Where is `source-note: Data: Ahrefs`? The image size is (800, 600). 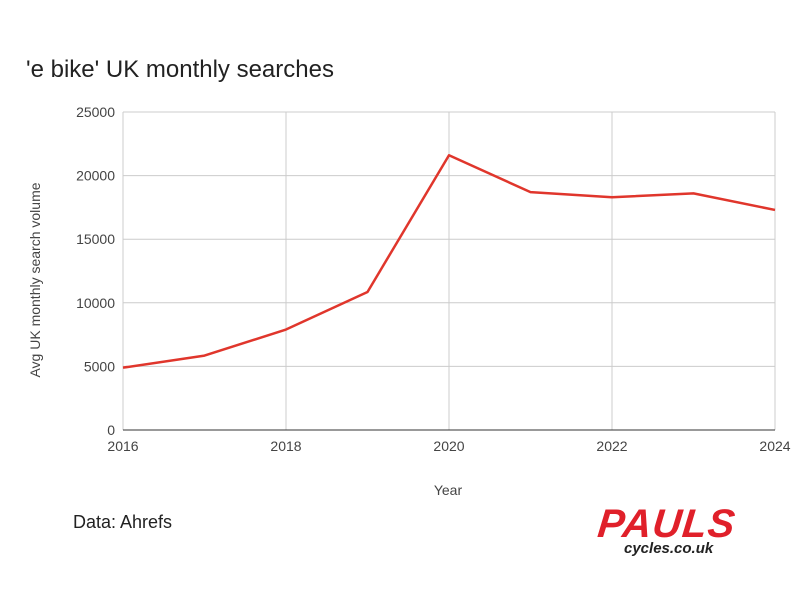 source-note: Data: Ahrefs is located at coordinates (123, 522).